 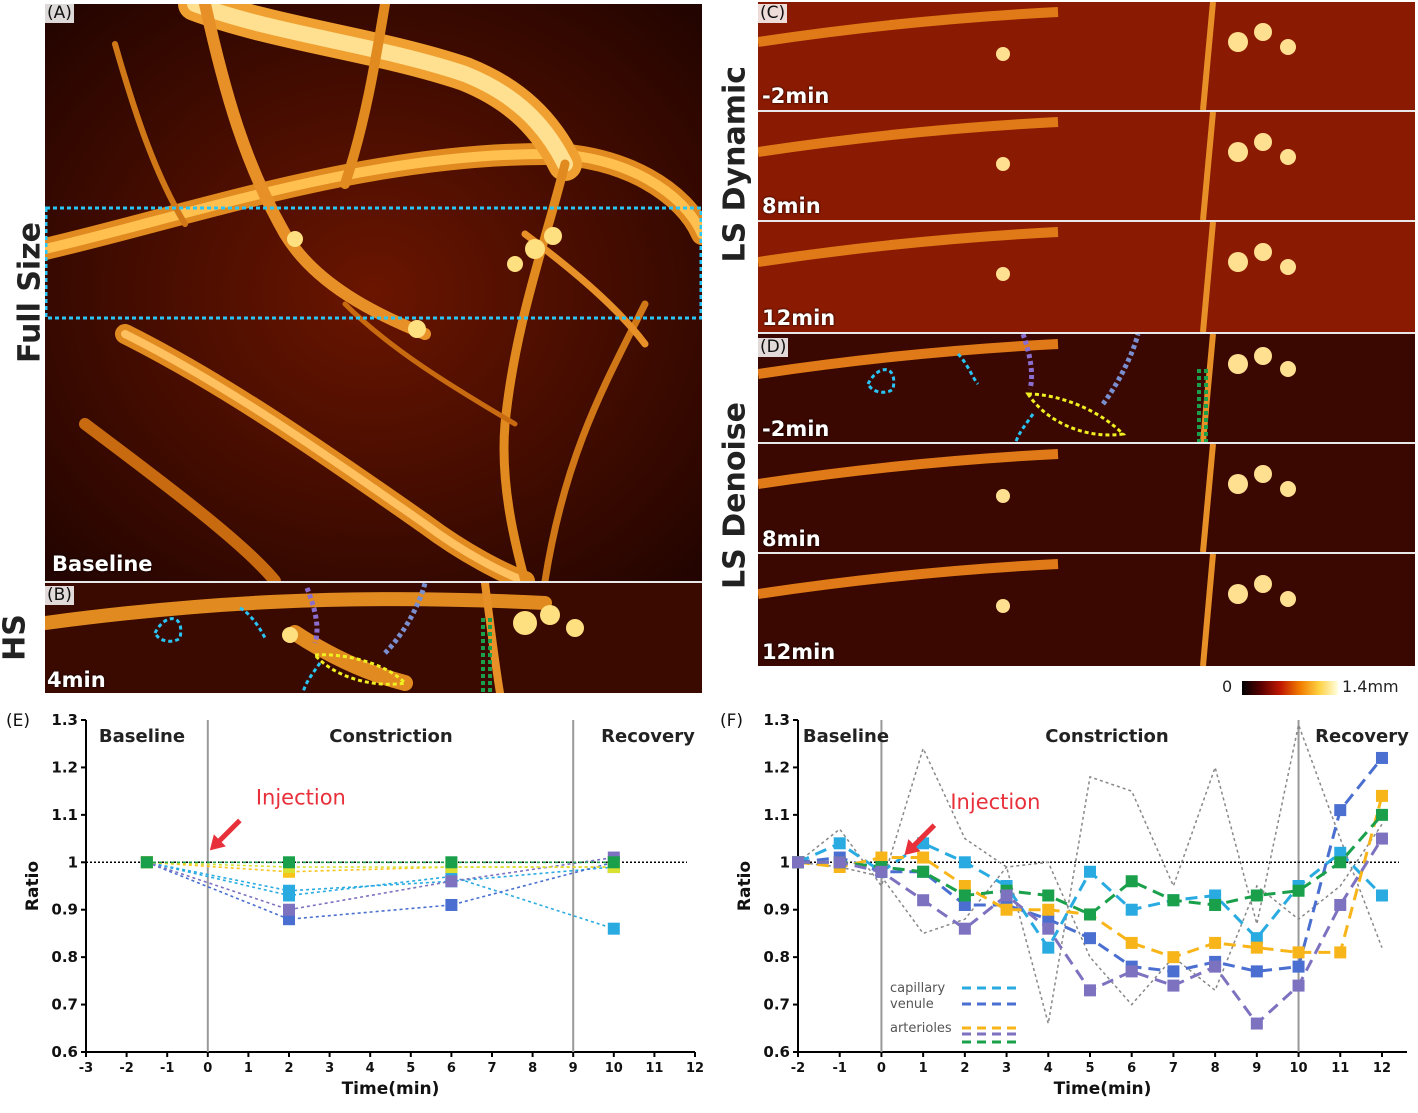 What do you see at coordinates (451, 1068) in the screenshot?
I see `x-tick-label: 6` at bounding box center [451, 1068].